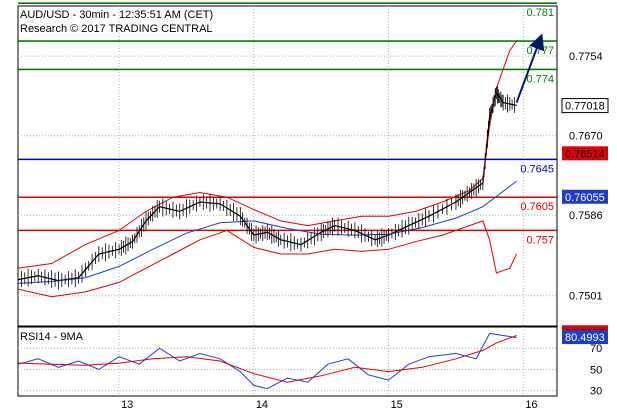  What do you see at coordinates (586, 137) in the screenshot?
I see `y-tick-label: 0.7670` at bounding box center [586, 137].